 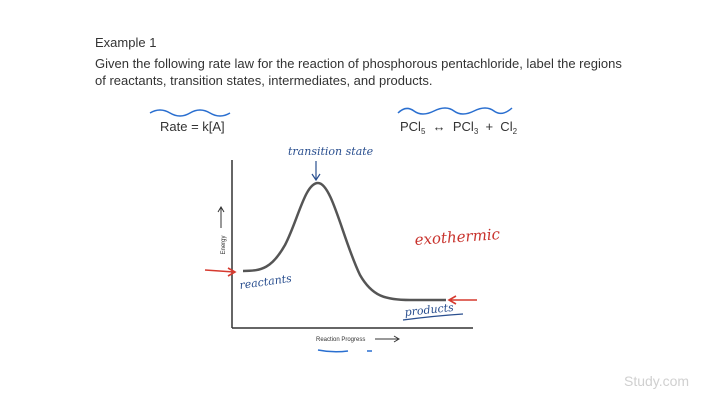 I want to click on y-axis-label: Energy, so click(x=224, y=244).